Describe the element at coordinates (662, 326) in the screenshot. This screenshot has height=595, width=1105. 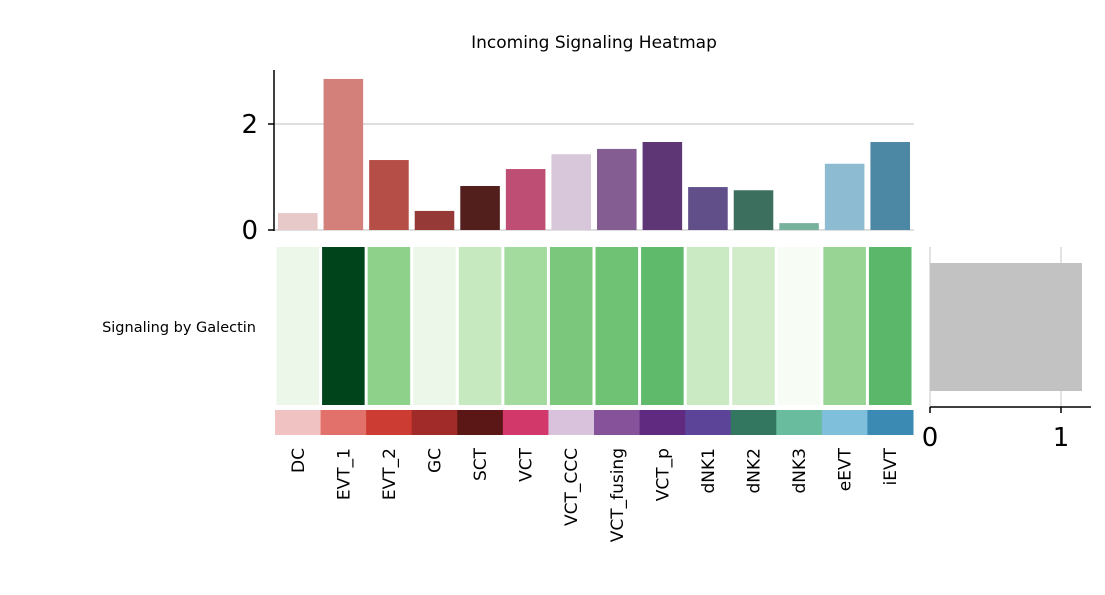
I see `heatmap-cell-VCT_p` at that location.